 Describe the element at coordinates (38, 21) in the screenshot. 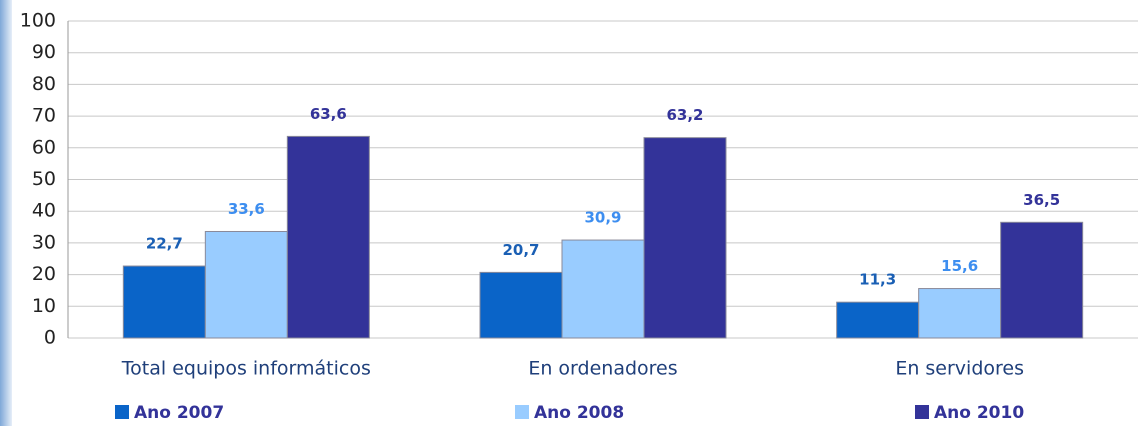

I see `y-tick-label: 100` at that location.